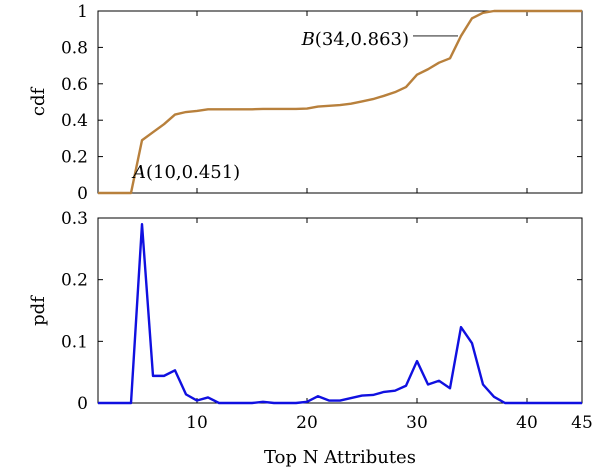 The image size is (611, 472). What do you see at coordinates (38, 102) in the screenshot?
I see `cdf-y-axis-label: cdf` at bounding box center [38, 102].